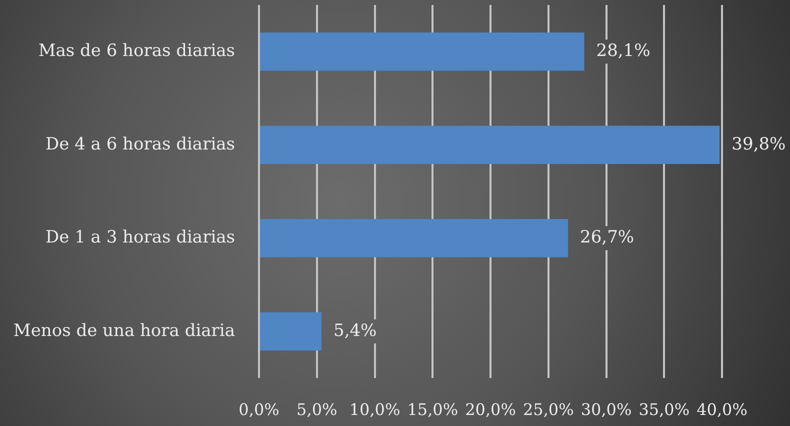 Image resolution: width=790 pixels, height=426 pixels. I want to click on x-tick-label: 25,0%, so click(548, 409).